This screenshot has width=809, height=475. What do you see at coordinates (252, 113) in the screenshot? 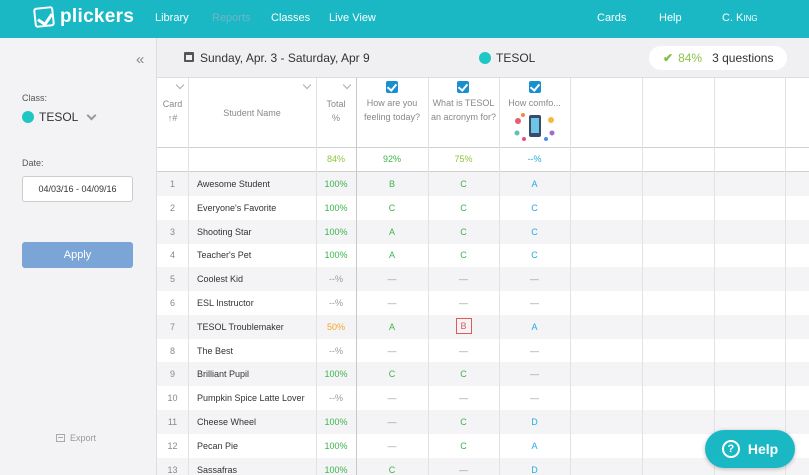
I see `col-header-student: Student Name` at bounding box center [252, 113].